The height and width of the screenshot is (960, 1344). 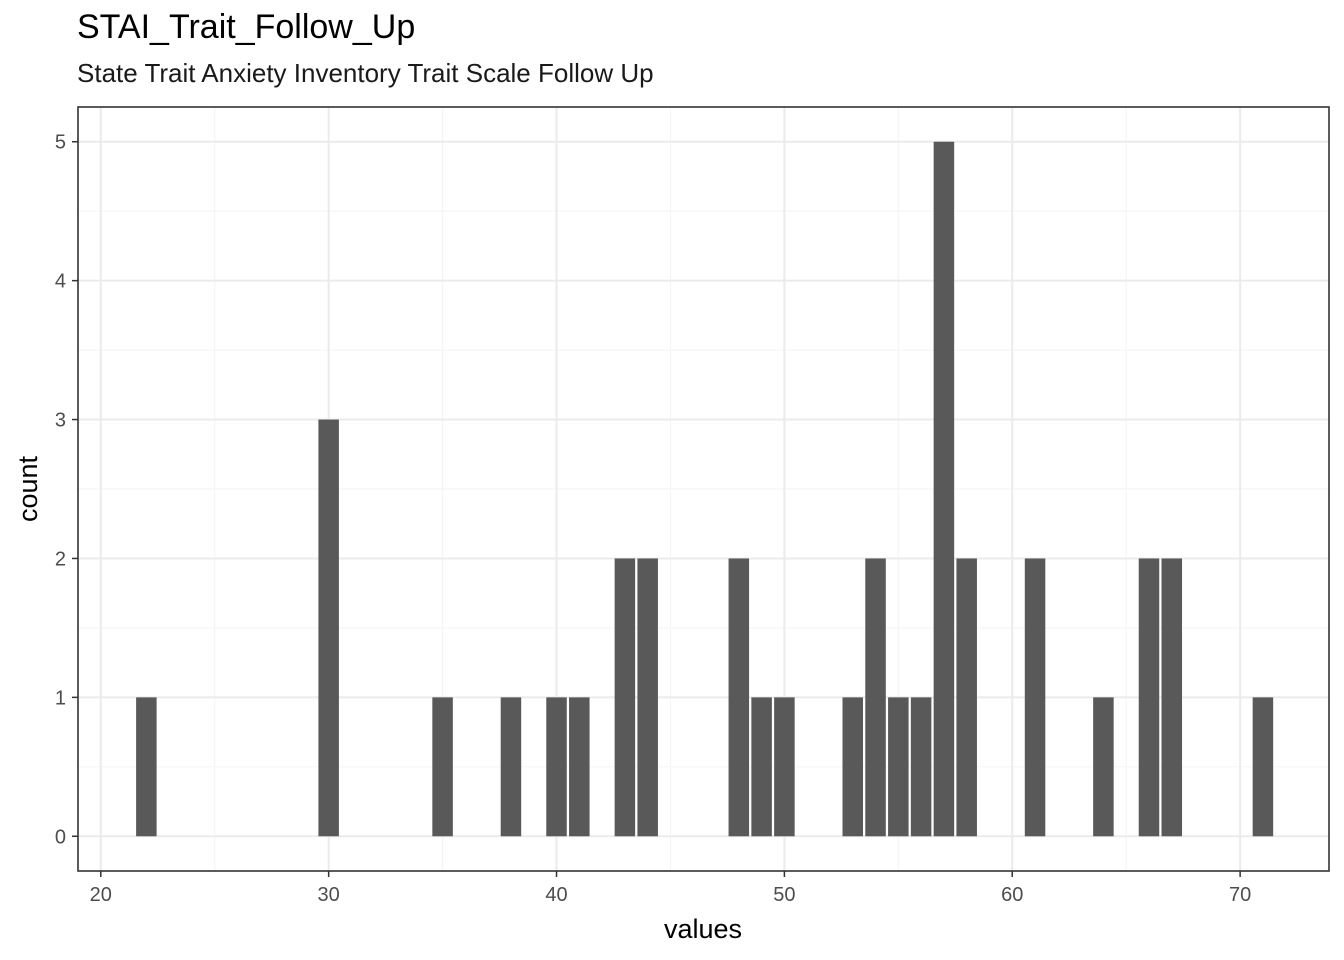 I want to click on chart-title: STAI_Trait_Follow_Up, so click(x=246, y=27).